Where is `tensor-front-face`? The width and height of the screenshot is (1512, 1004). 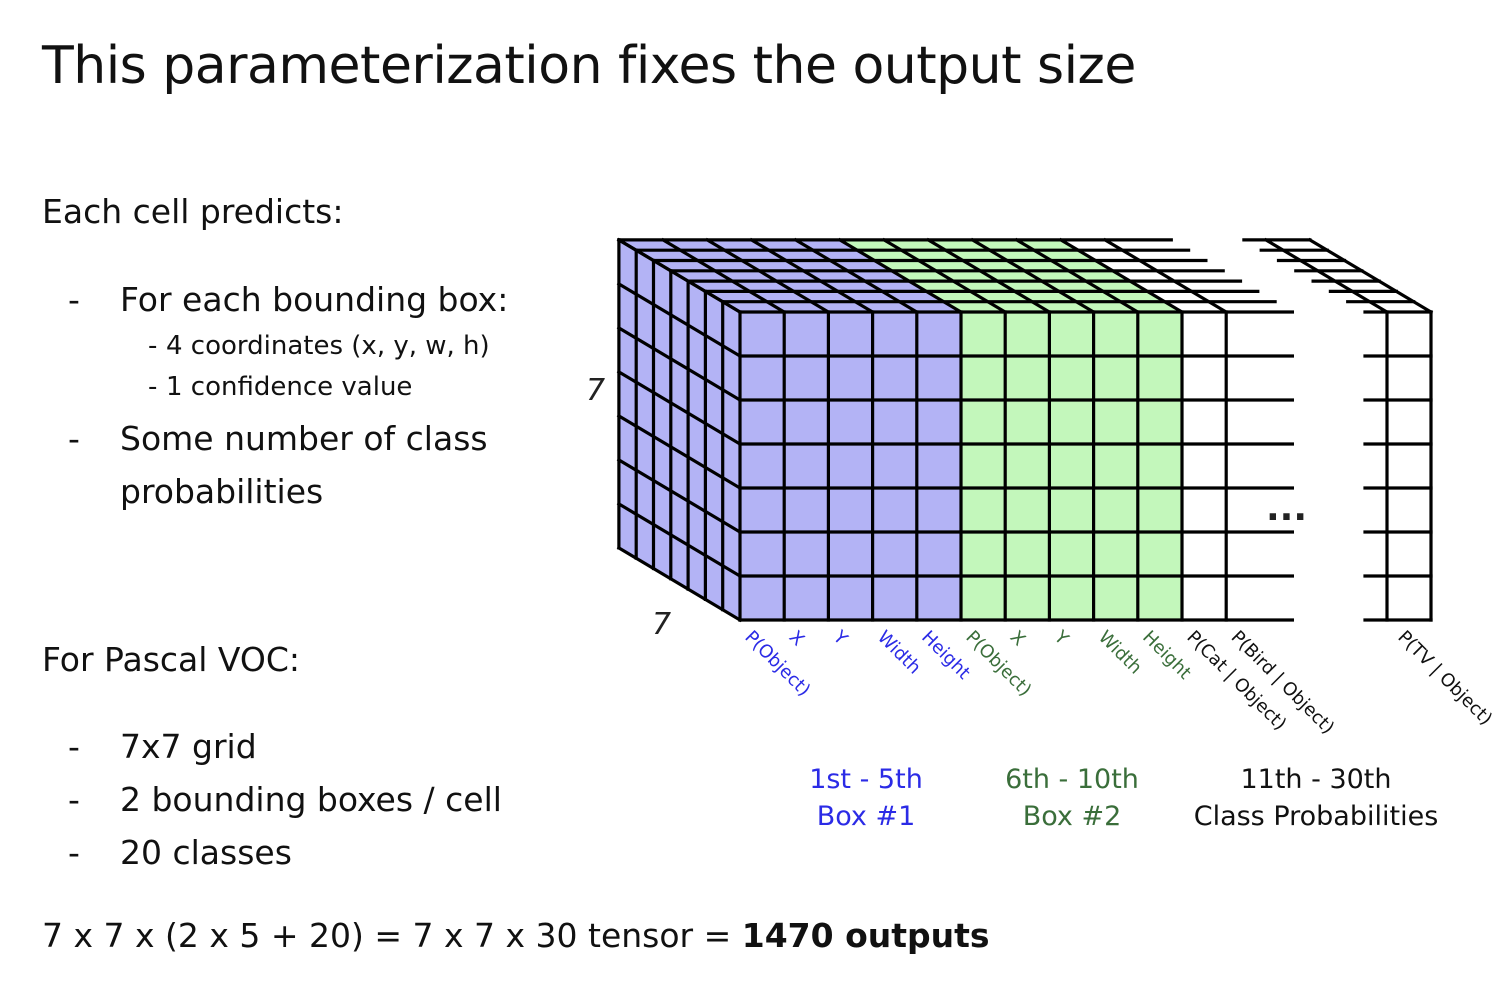
tensor-front-face is located at coordinates (1005, 466).